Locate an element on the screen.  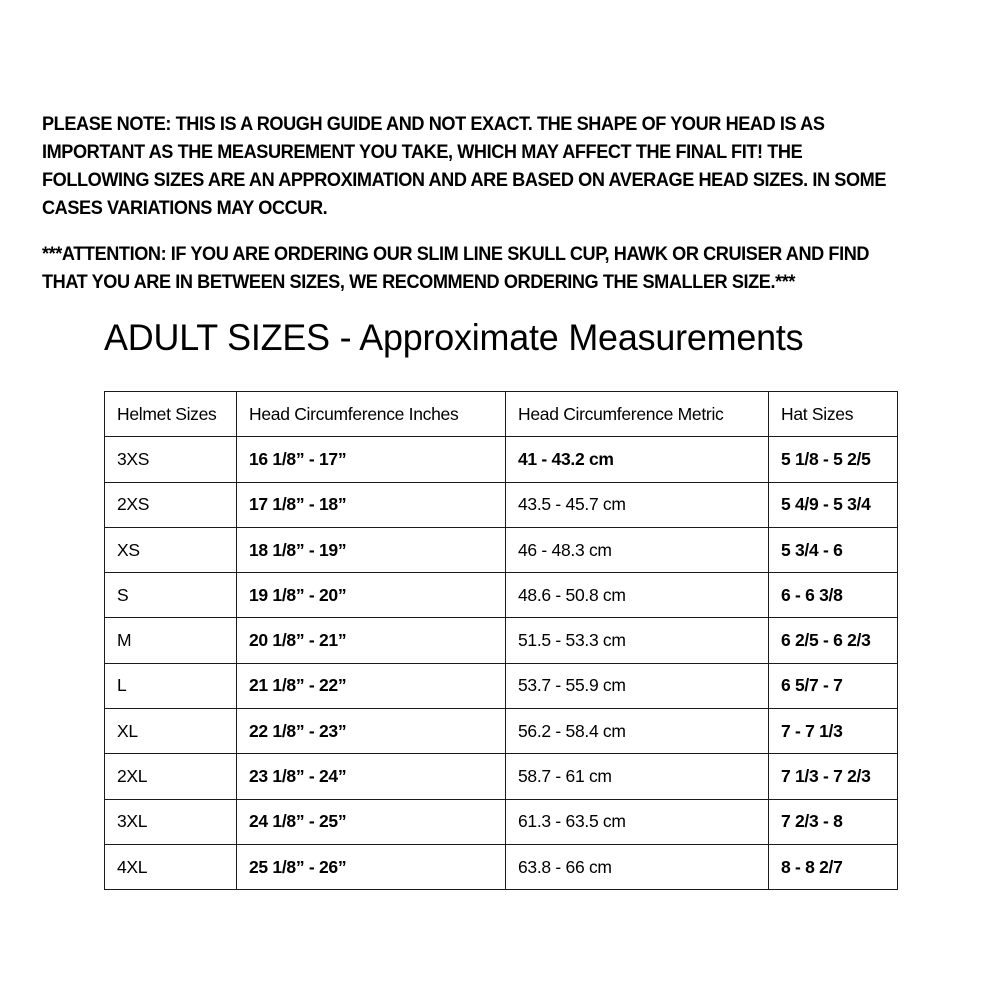
cell-hat-size: 6 2/5 - 6 2/3 is located at coordinates (833, 640).